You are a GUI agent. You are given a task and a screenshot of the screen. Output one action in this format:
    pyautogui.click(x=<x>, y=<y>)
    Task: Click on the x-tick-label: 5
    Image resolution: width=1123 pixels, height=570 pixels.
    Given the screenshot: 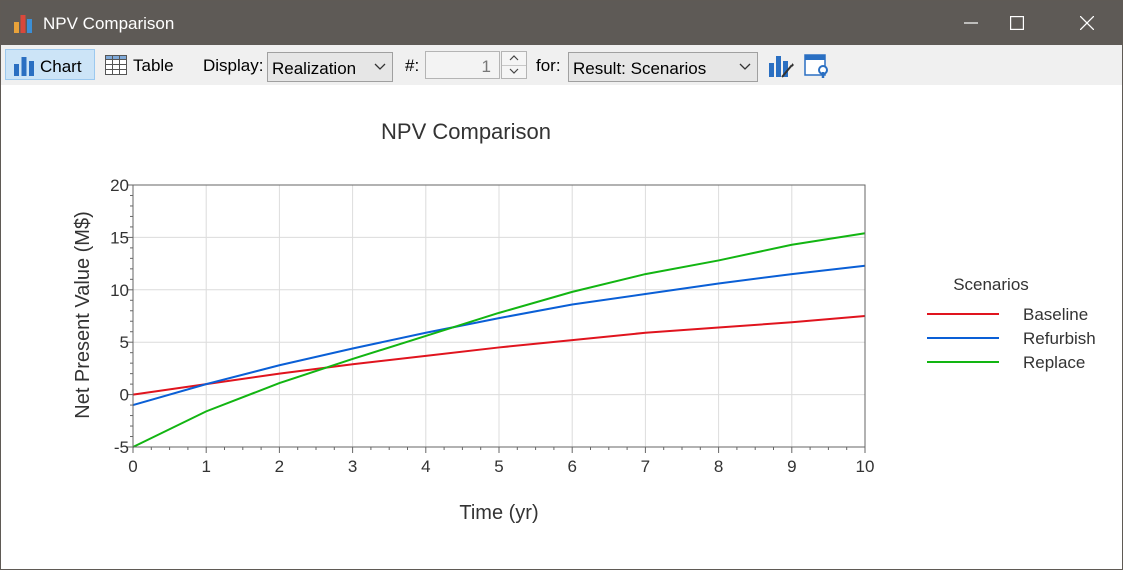 What is the action you would take?
    pyautogui.click(x=498, y=466)
    